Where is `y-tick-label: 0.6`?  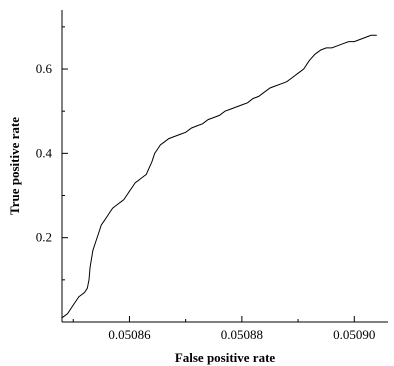 y-tick-label: 0.6 is located at coordinates (44, 68).